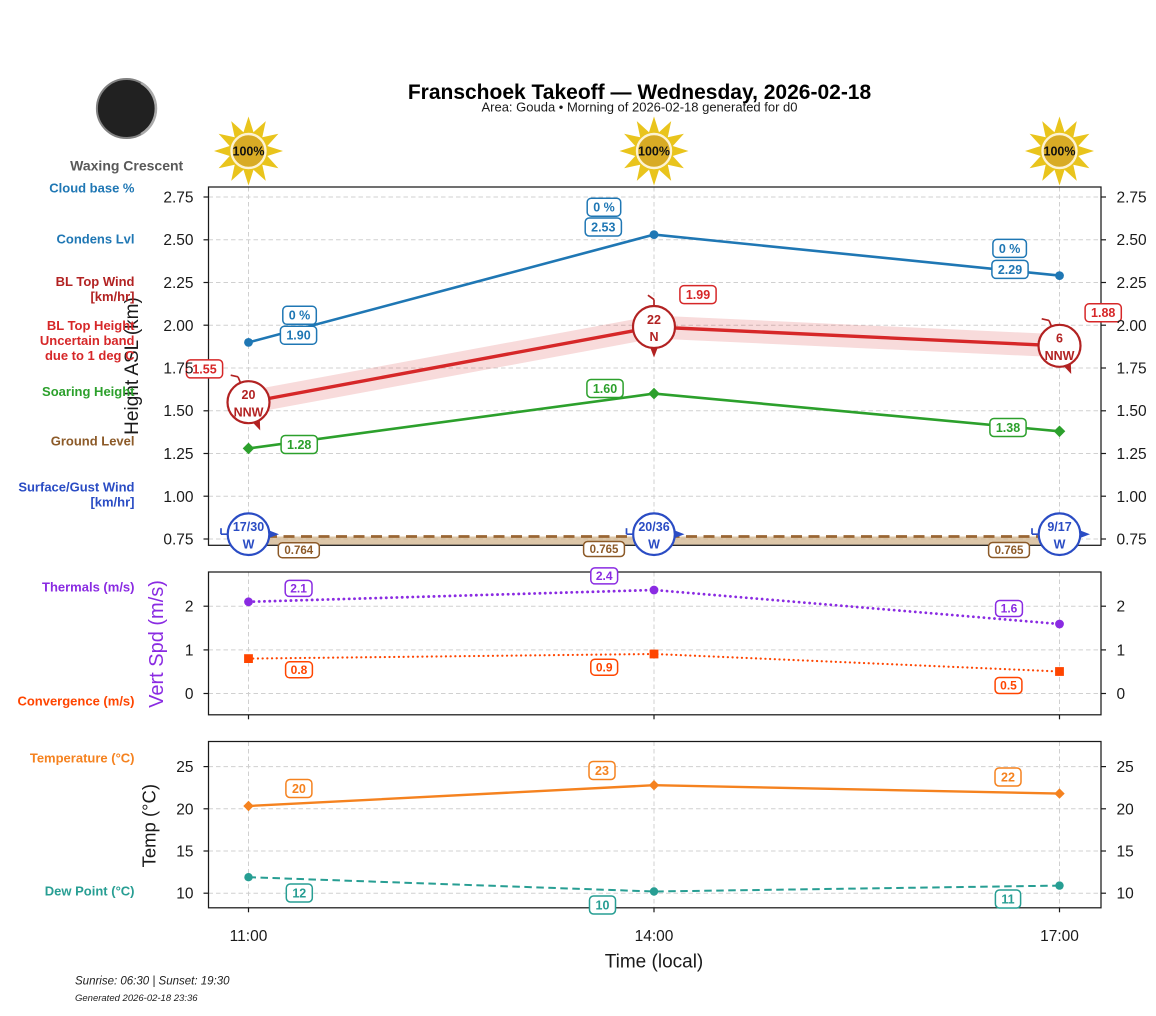 The image size is (1156, 1016). What do you see at coordinates (605, 389) in the screenshot?
I see `svg-text: 1.60` at bounding box center [605, 389].